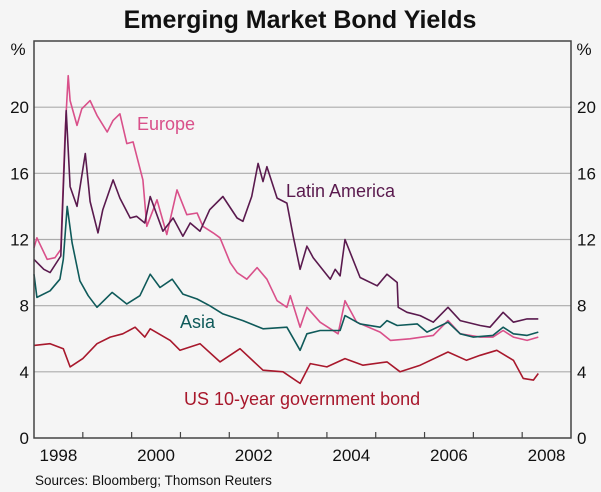 The width and height of the screenshot is (601, 492). What do you see at coordinates (24, 438) in the screenshot?
I see `y-tick-label-left: 0` at bounding box center [24, 438].